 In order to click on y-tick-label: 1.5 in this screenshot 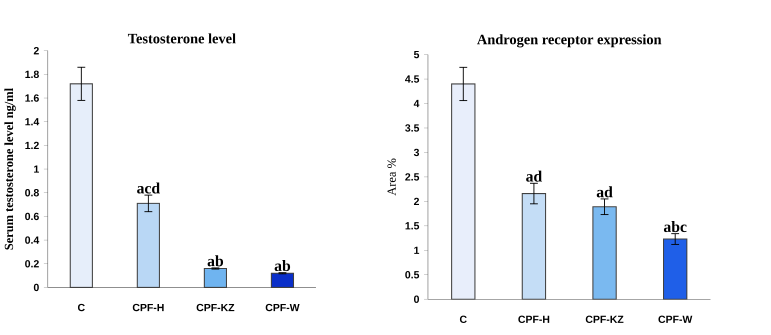, I will do `click(413, 226)`.